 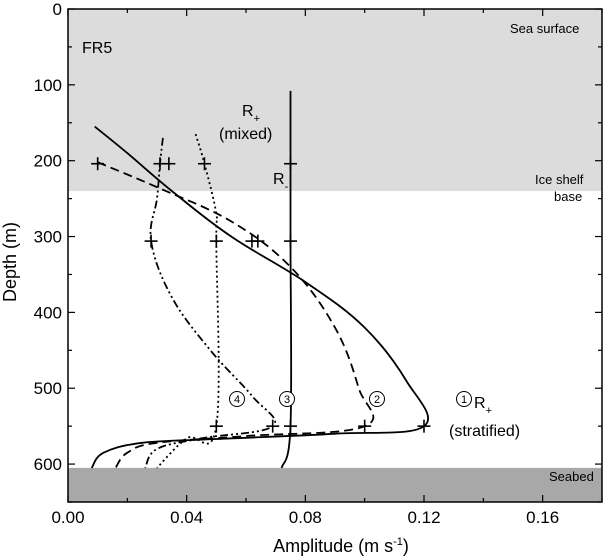 What do you see at coordinates (544, 28) in the screenshot?
I see `sea-surface-label: Sea surface` at bounding box center [544, 28].